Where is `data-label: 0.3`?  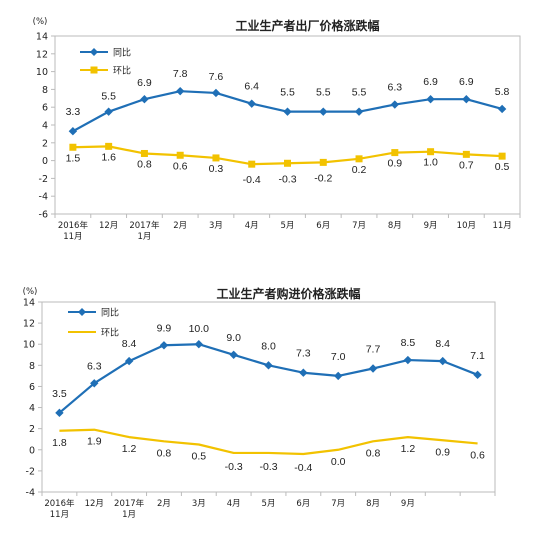 data-label: 0.3 is located at coordinates (216, 169).